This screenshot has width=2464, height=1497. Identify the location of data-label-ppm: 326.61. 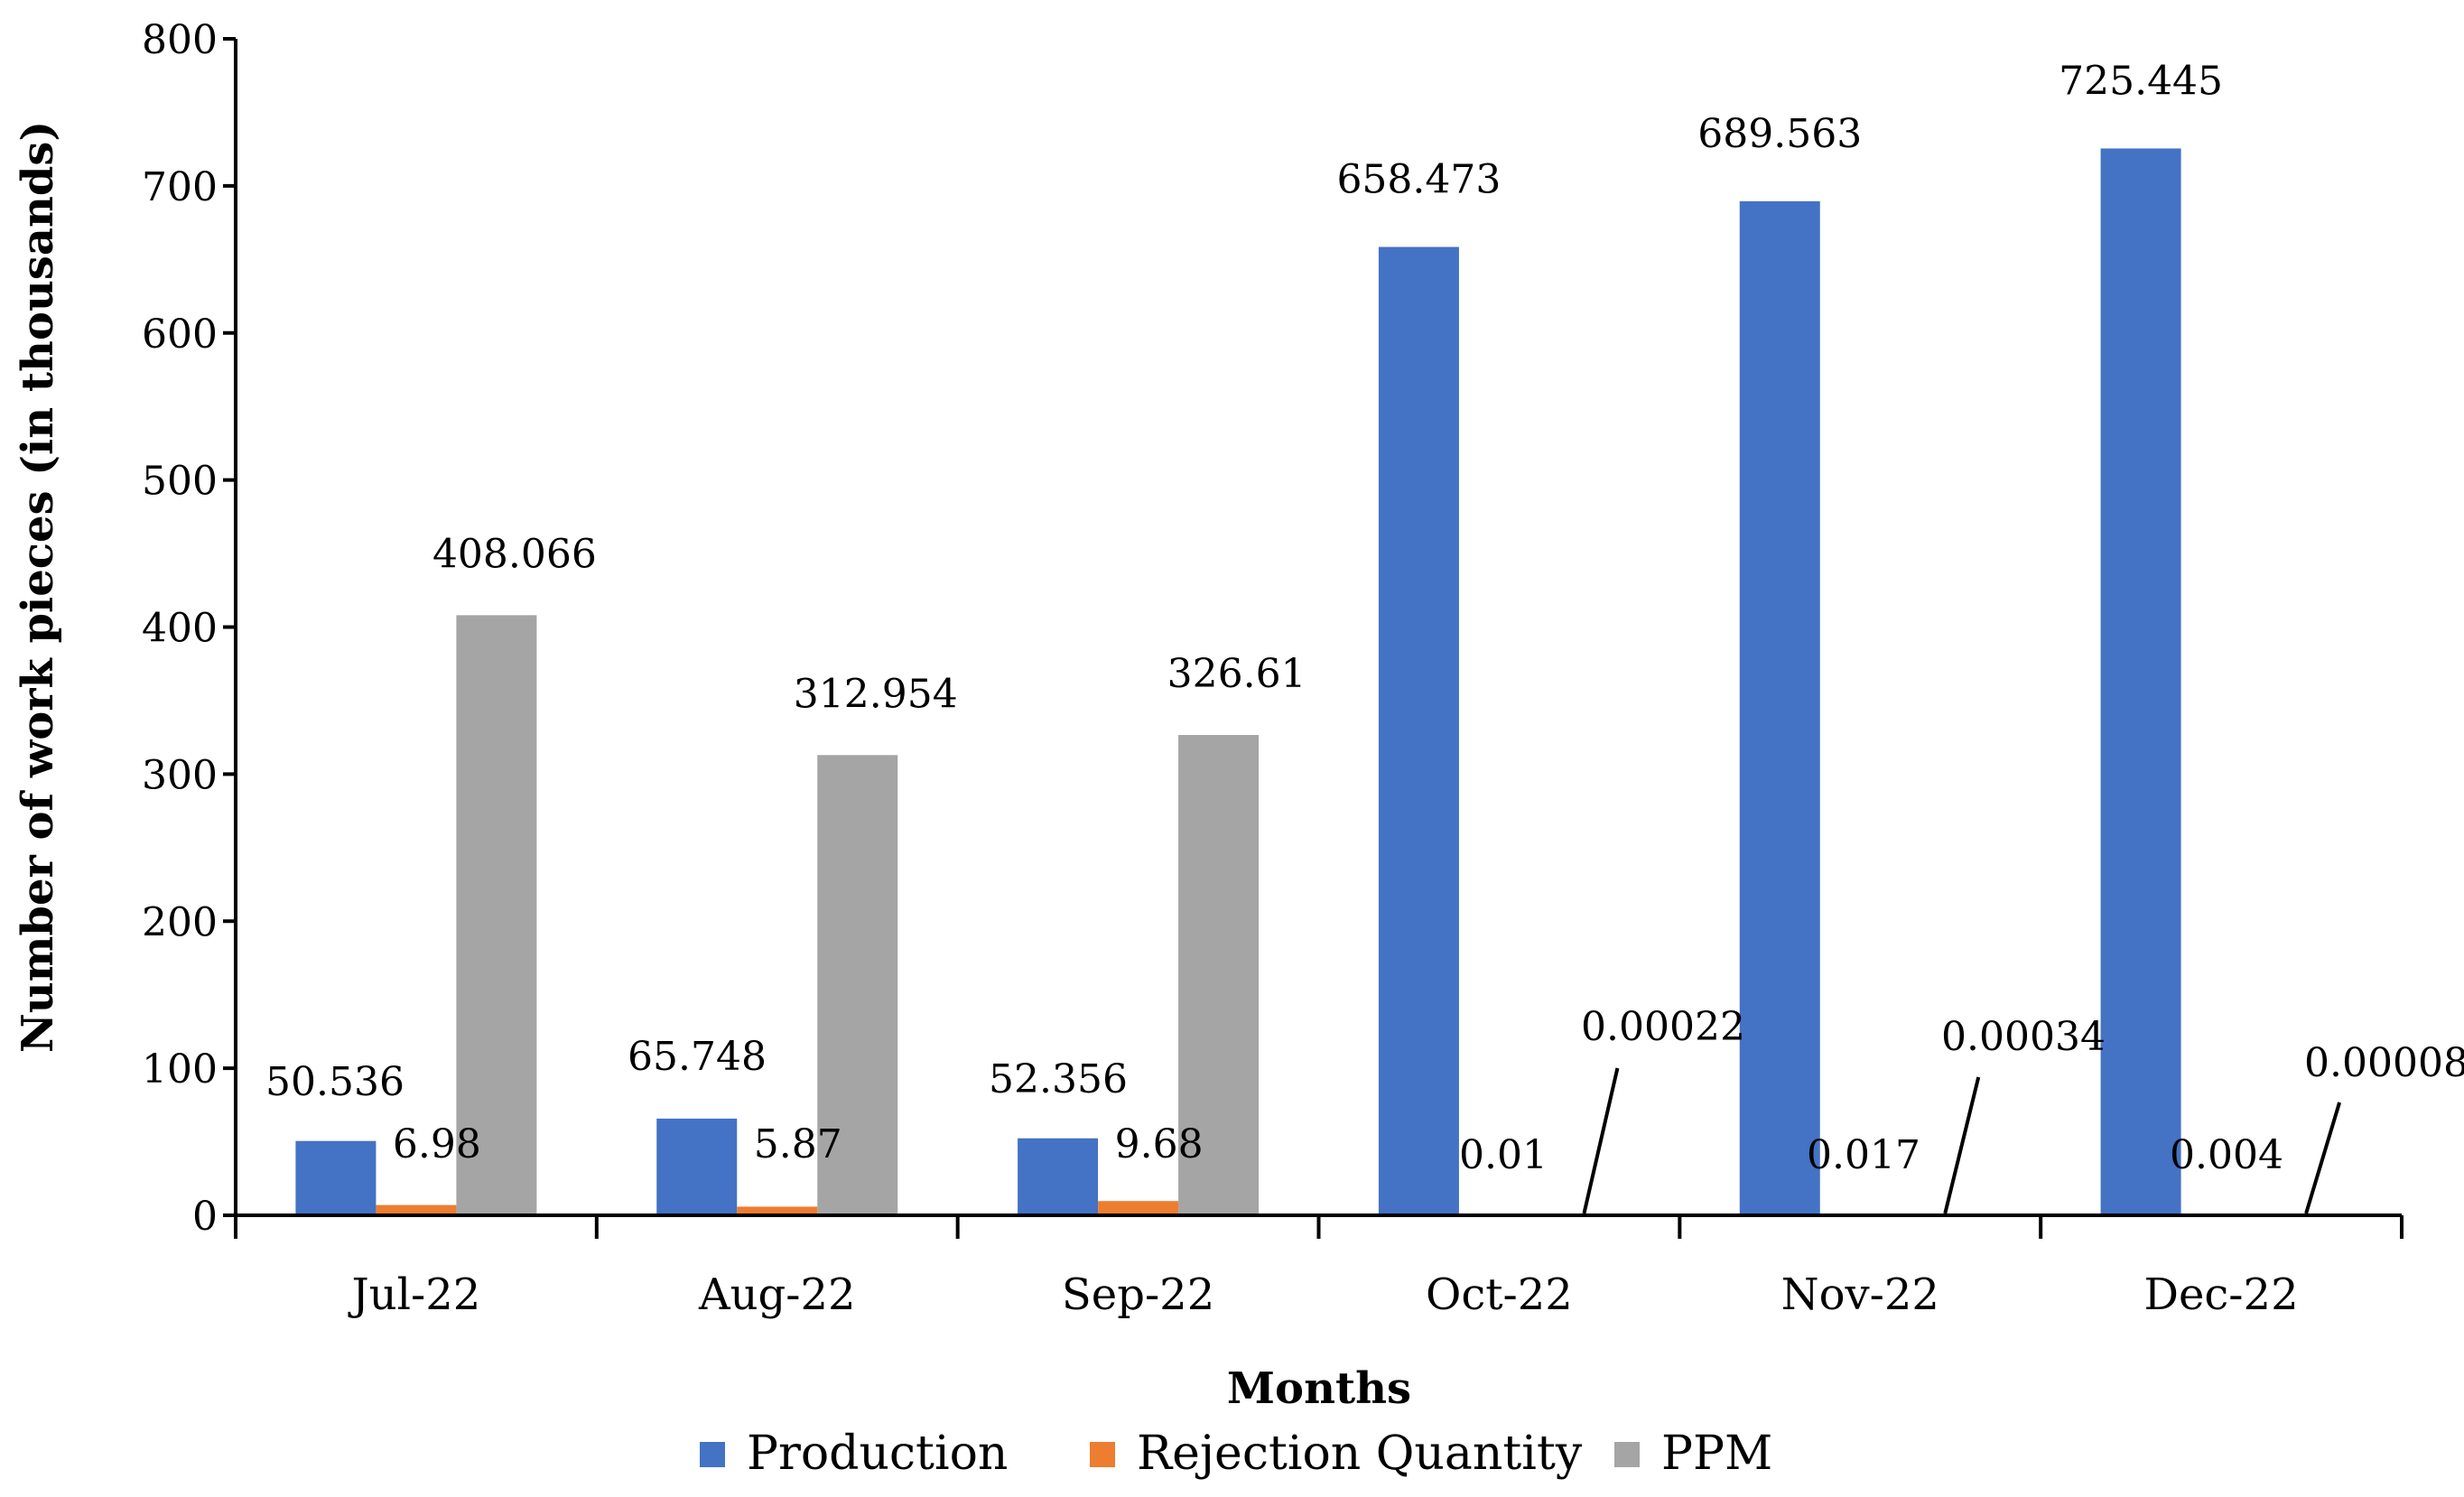
(1236, 674).